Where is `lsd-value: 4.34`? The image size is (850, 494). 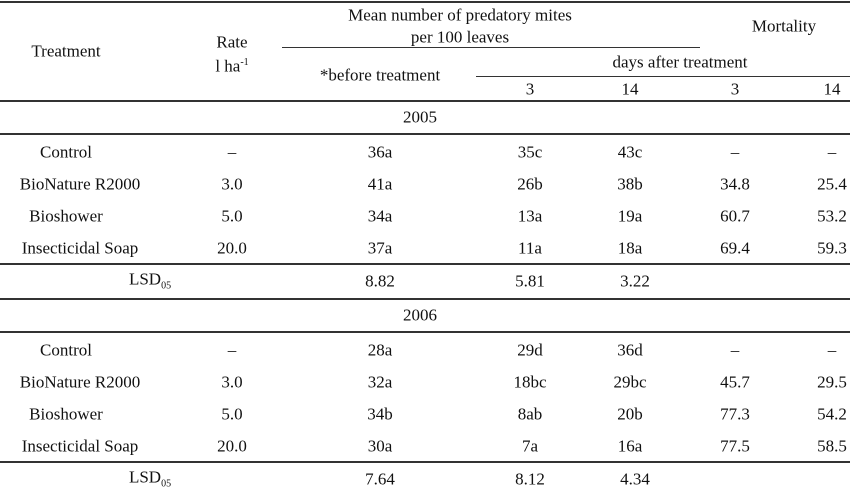
lsd-value: 4.34 is located at coordinates (635, 479).